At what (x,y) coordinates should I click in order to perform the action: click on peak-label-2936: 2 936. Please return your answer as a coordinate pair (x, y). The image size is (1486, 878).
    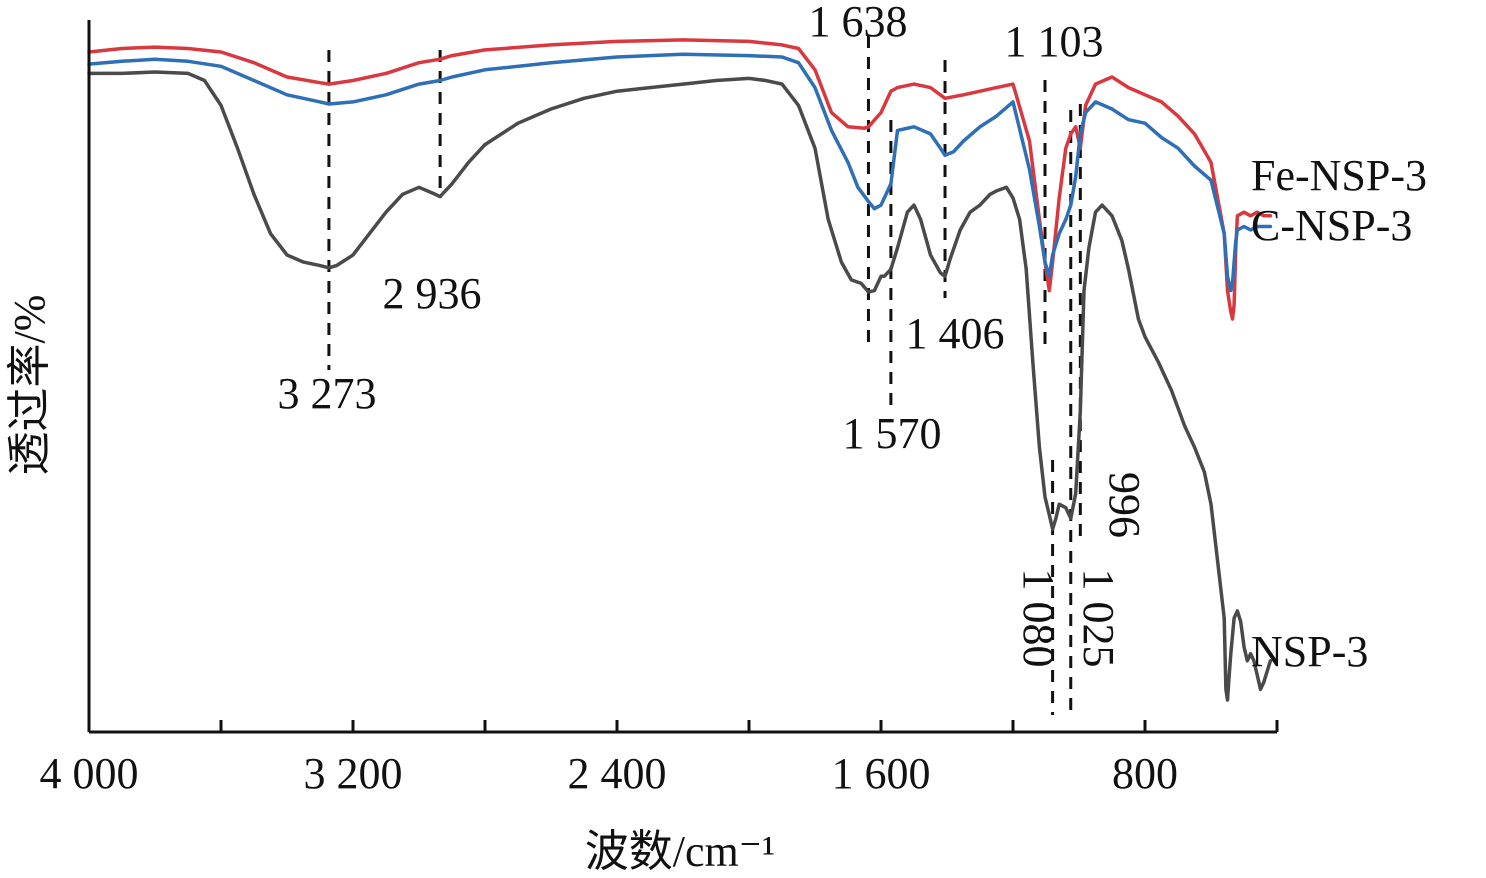
    Looking at the image, I should click on (432, 293).